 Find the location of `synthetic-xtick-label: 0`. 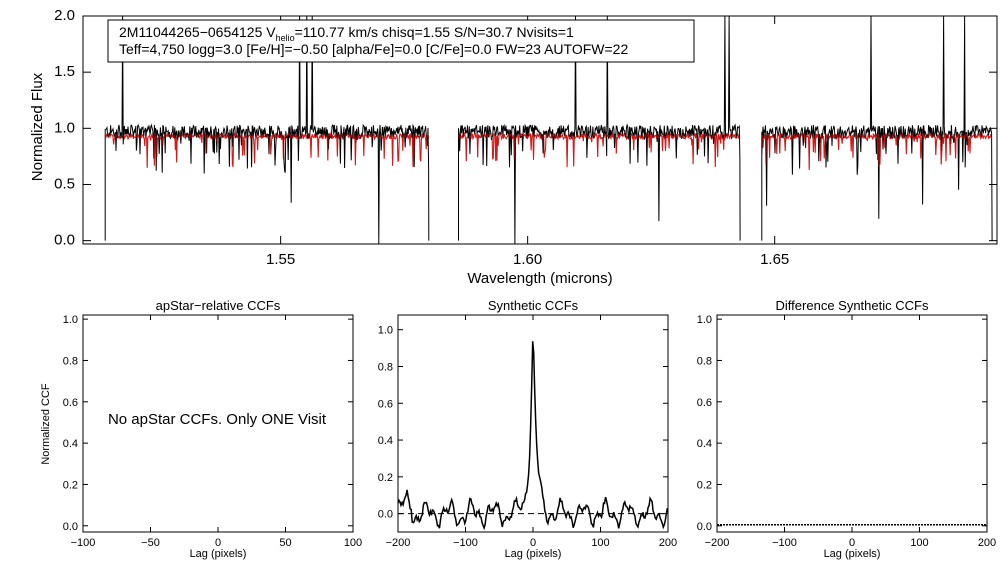

synthetic-xtick-label: 0 is located at coordinates (533, 543).